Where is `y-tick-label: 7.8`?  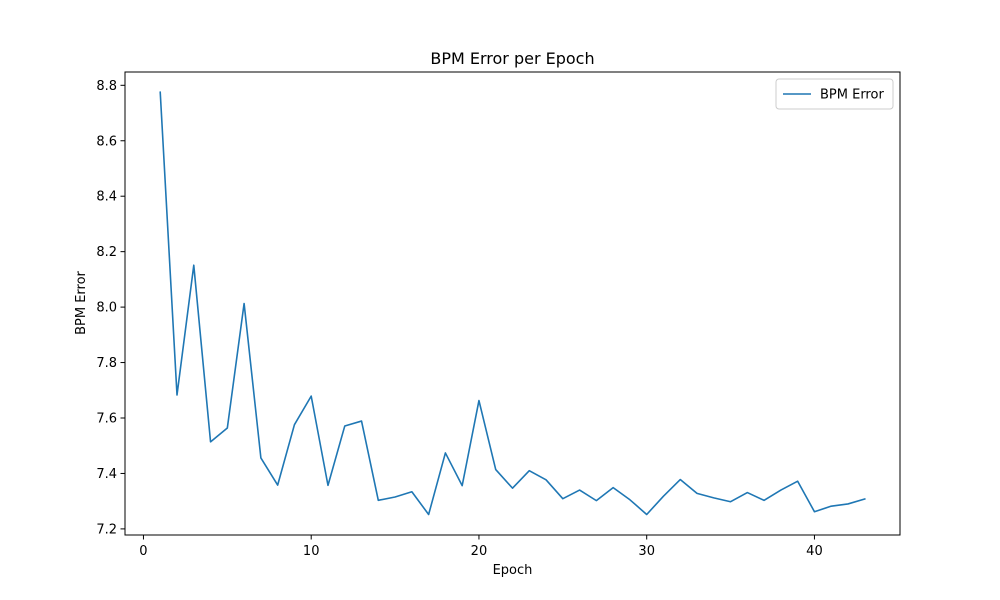
y-tick-label: 7.8 is located at coordinates (106, 363).